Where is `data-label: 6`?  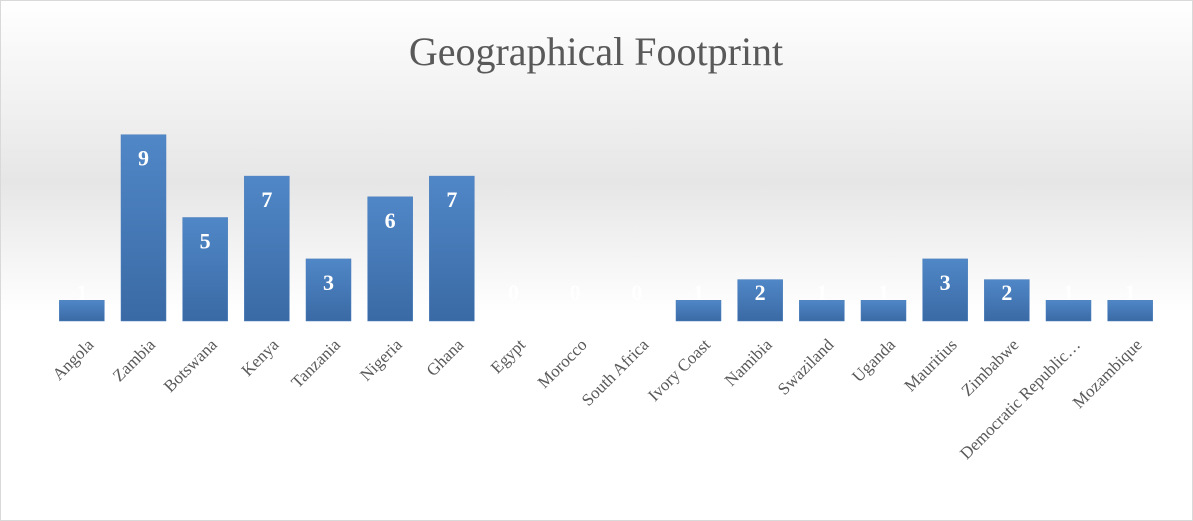 data-label: 6 is located at coordinates (390, 220).